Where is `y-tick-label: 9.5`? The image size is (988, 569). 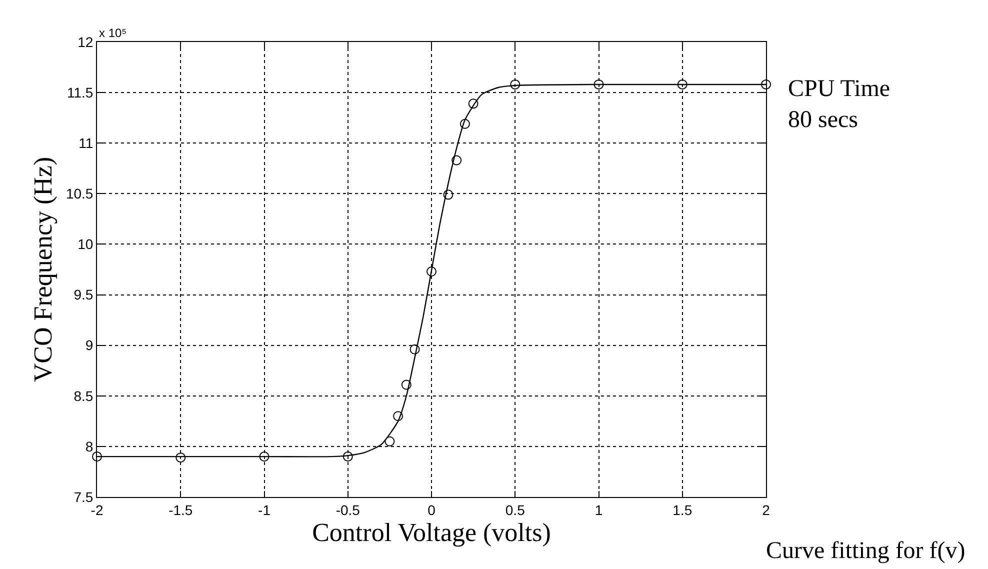 y-tick-label: 9.5 is located at coordinates (84, 294).